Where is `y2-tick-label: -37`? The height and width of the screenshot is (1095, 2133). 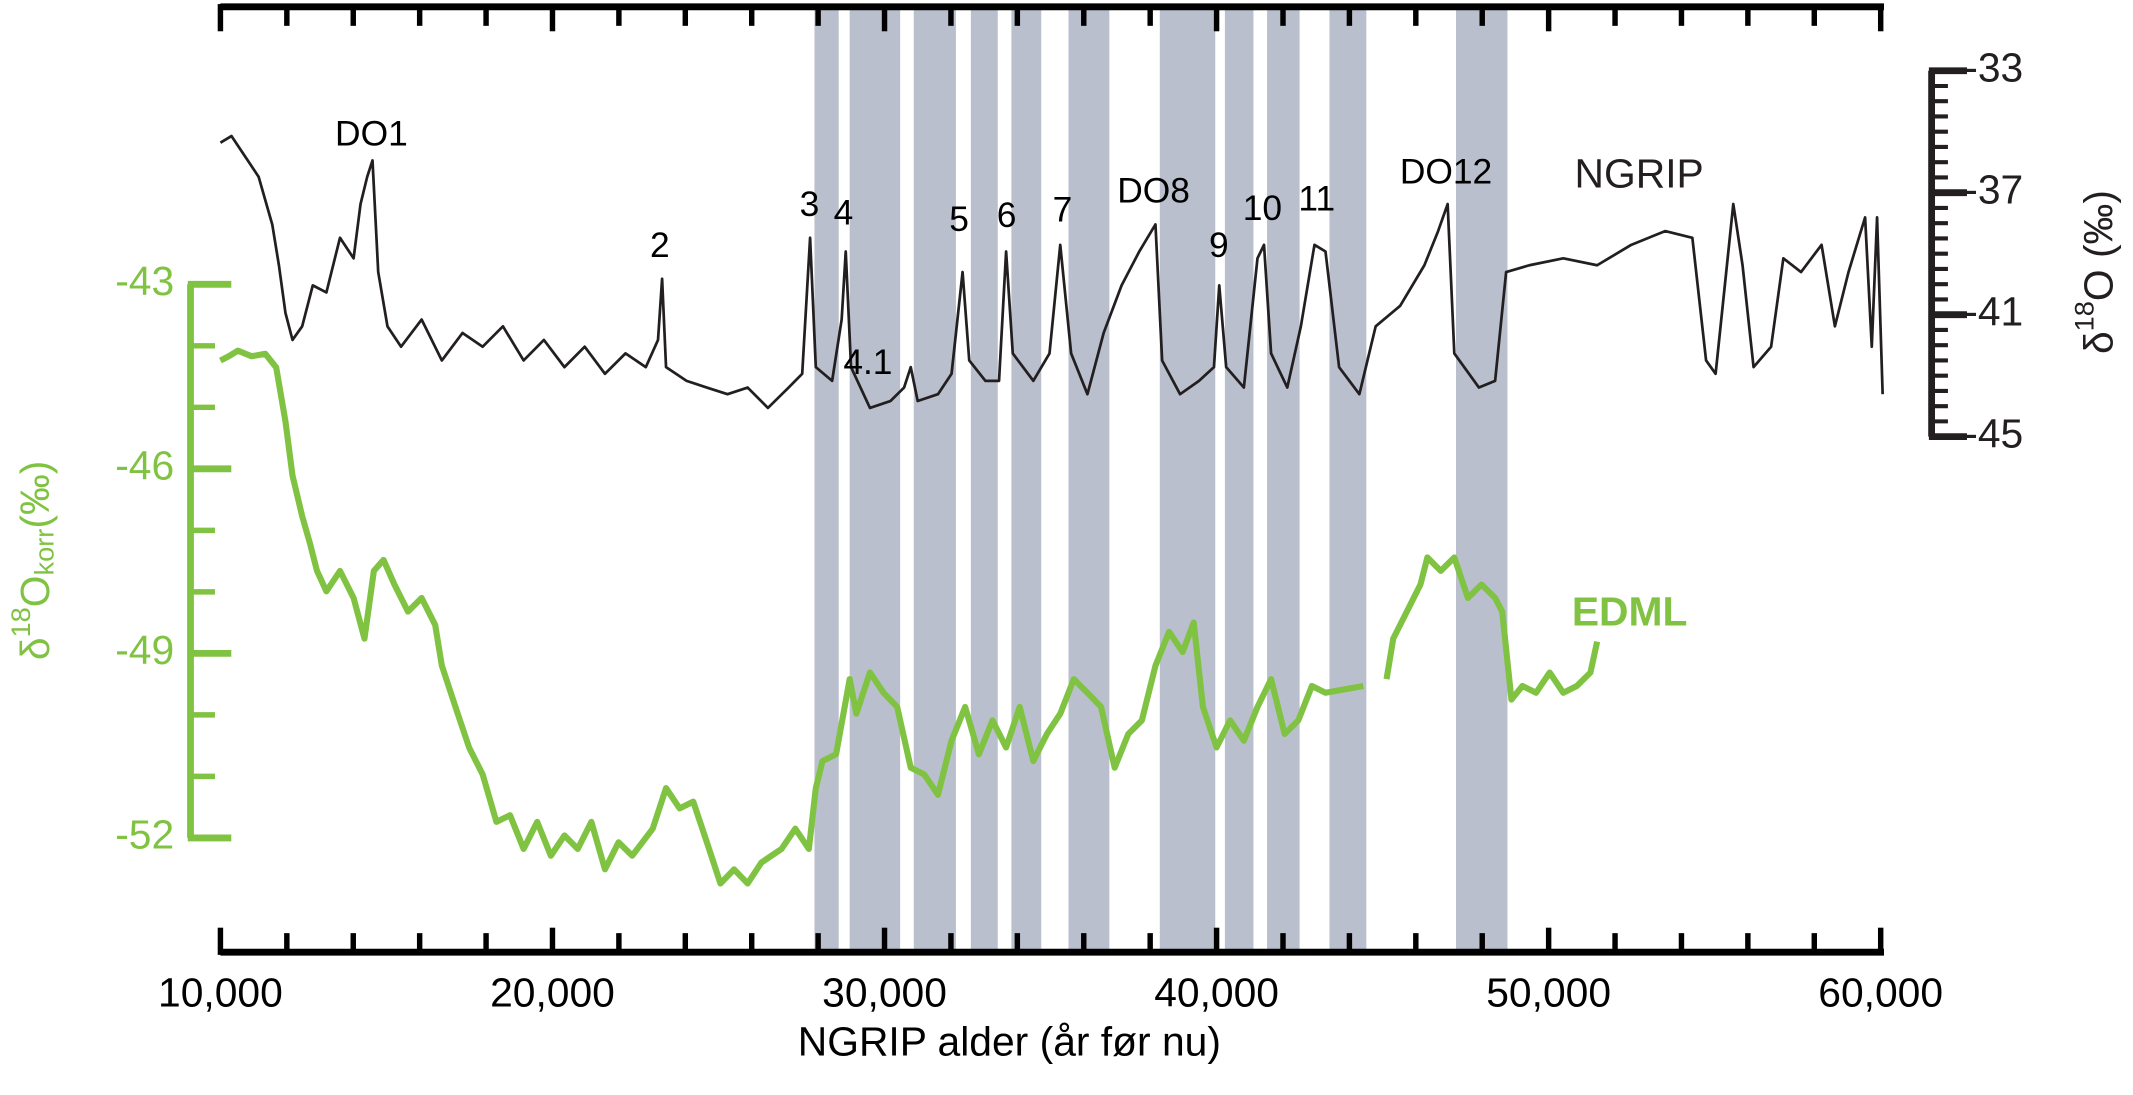
y2-tick-label: -37 is located at coordinates (1993, 189).